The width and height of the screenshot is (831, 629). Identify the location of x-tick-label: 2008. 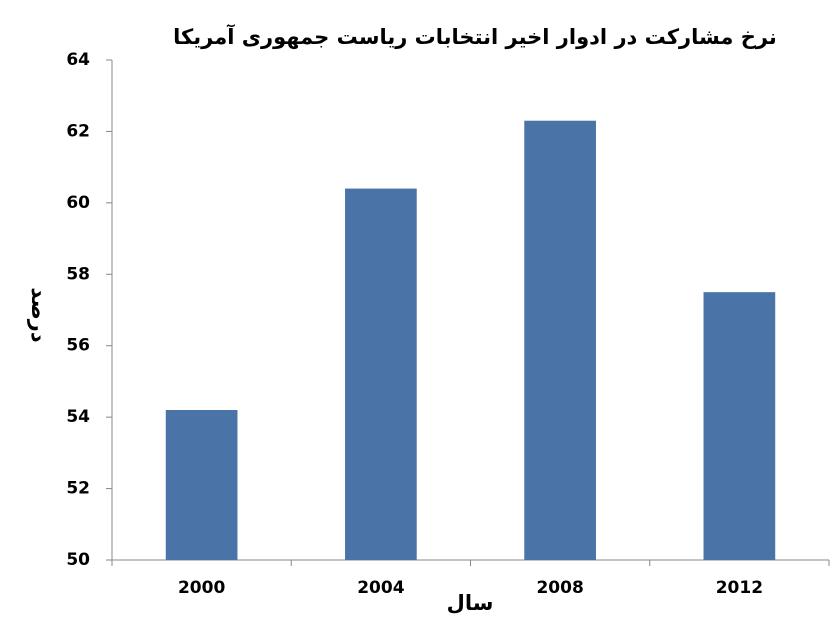
(559, 588).